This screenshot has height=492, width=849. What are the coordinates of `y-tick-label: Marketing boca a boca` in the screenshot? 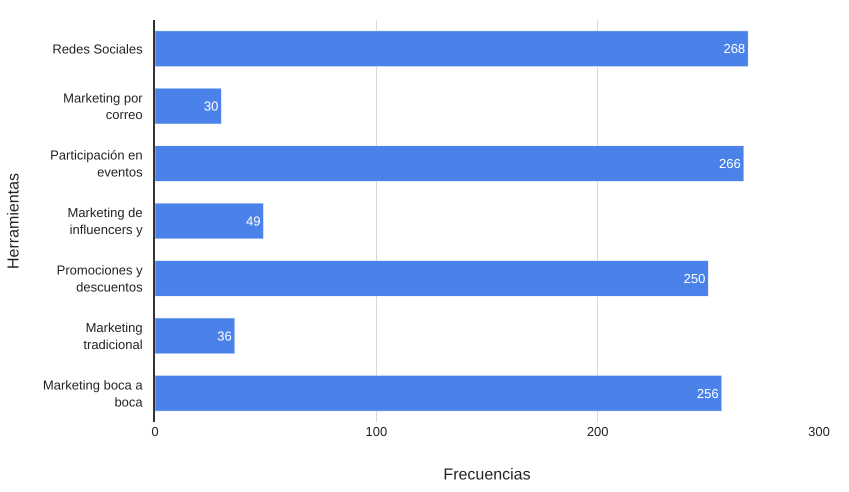 It's located at (93, 393).